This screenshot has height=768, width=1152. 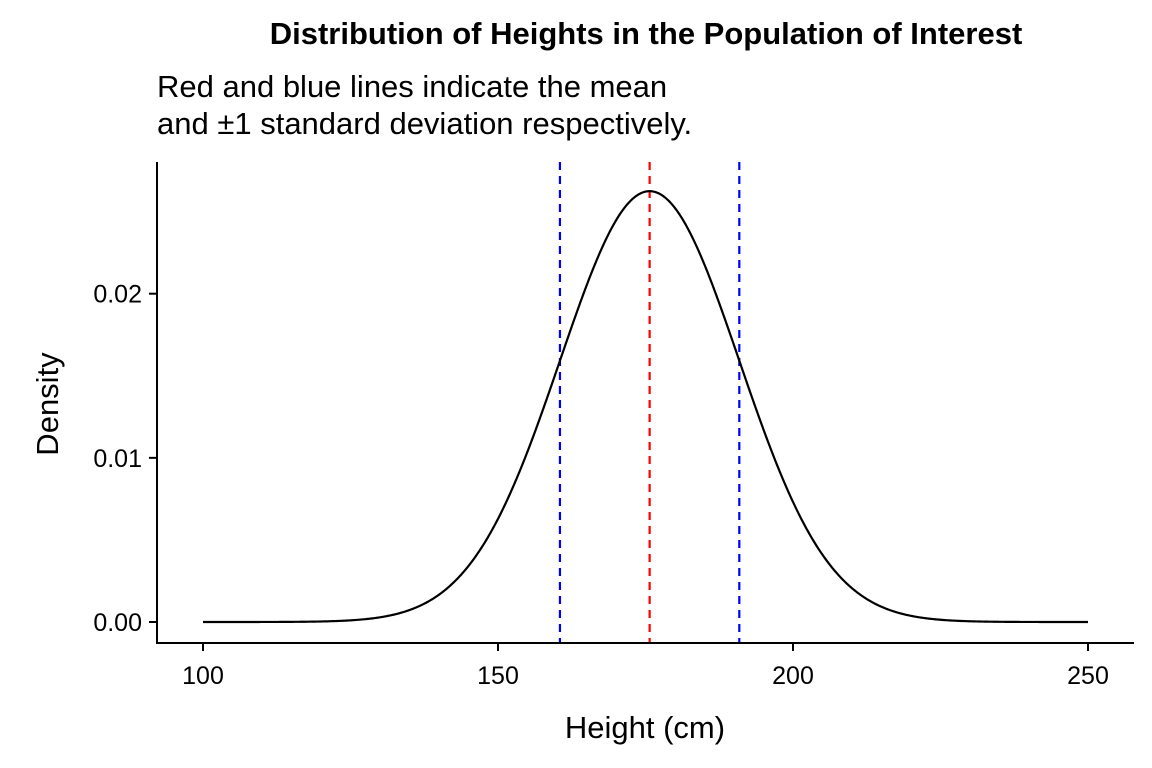 I want to click on reference-lines, so click(x=649, y=402).